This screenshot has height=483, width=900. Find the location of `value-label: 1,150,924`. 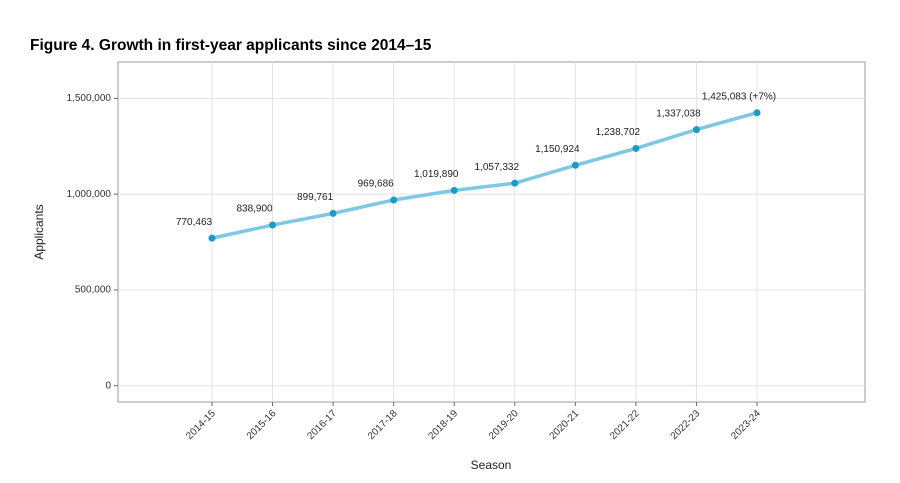

value-label: 1,150,924 is located at coordinates (557, 149).